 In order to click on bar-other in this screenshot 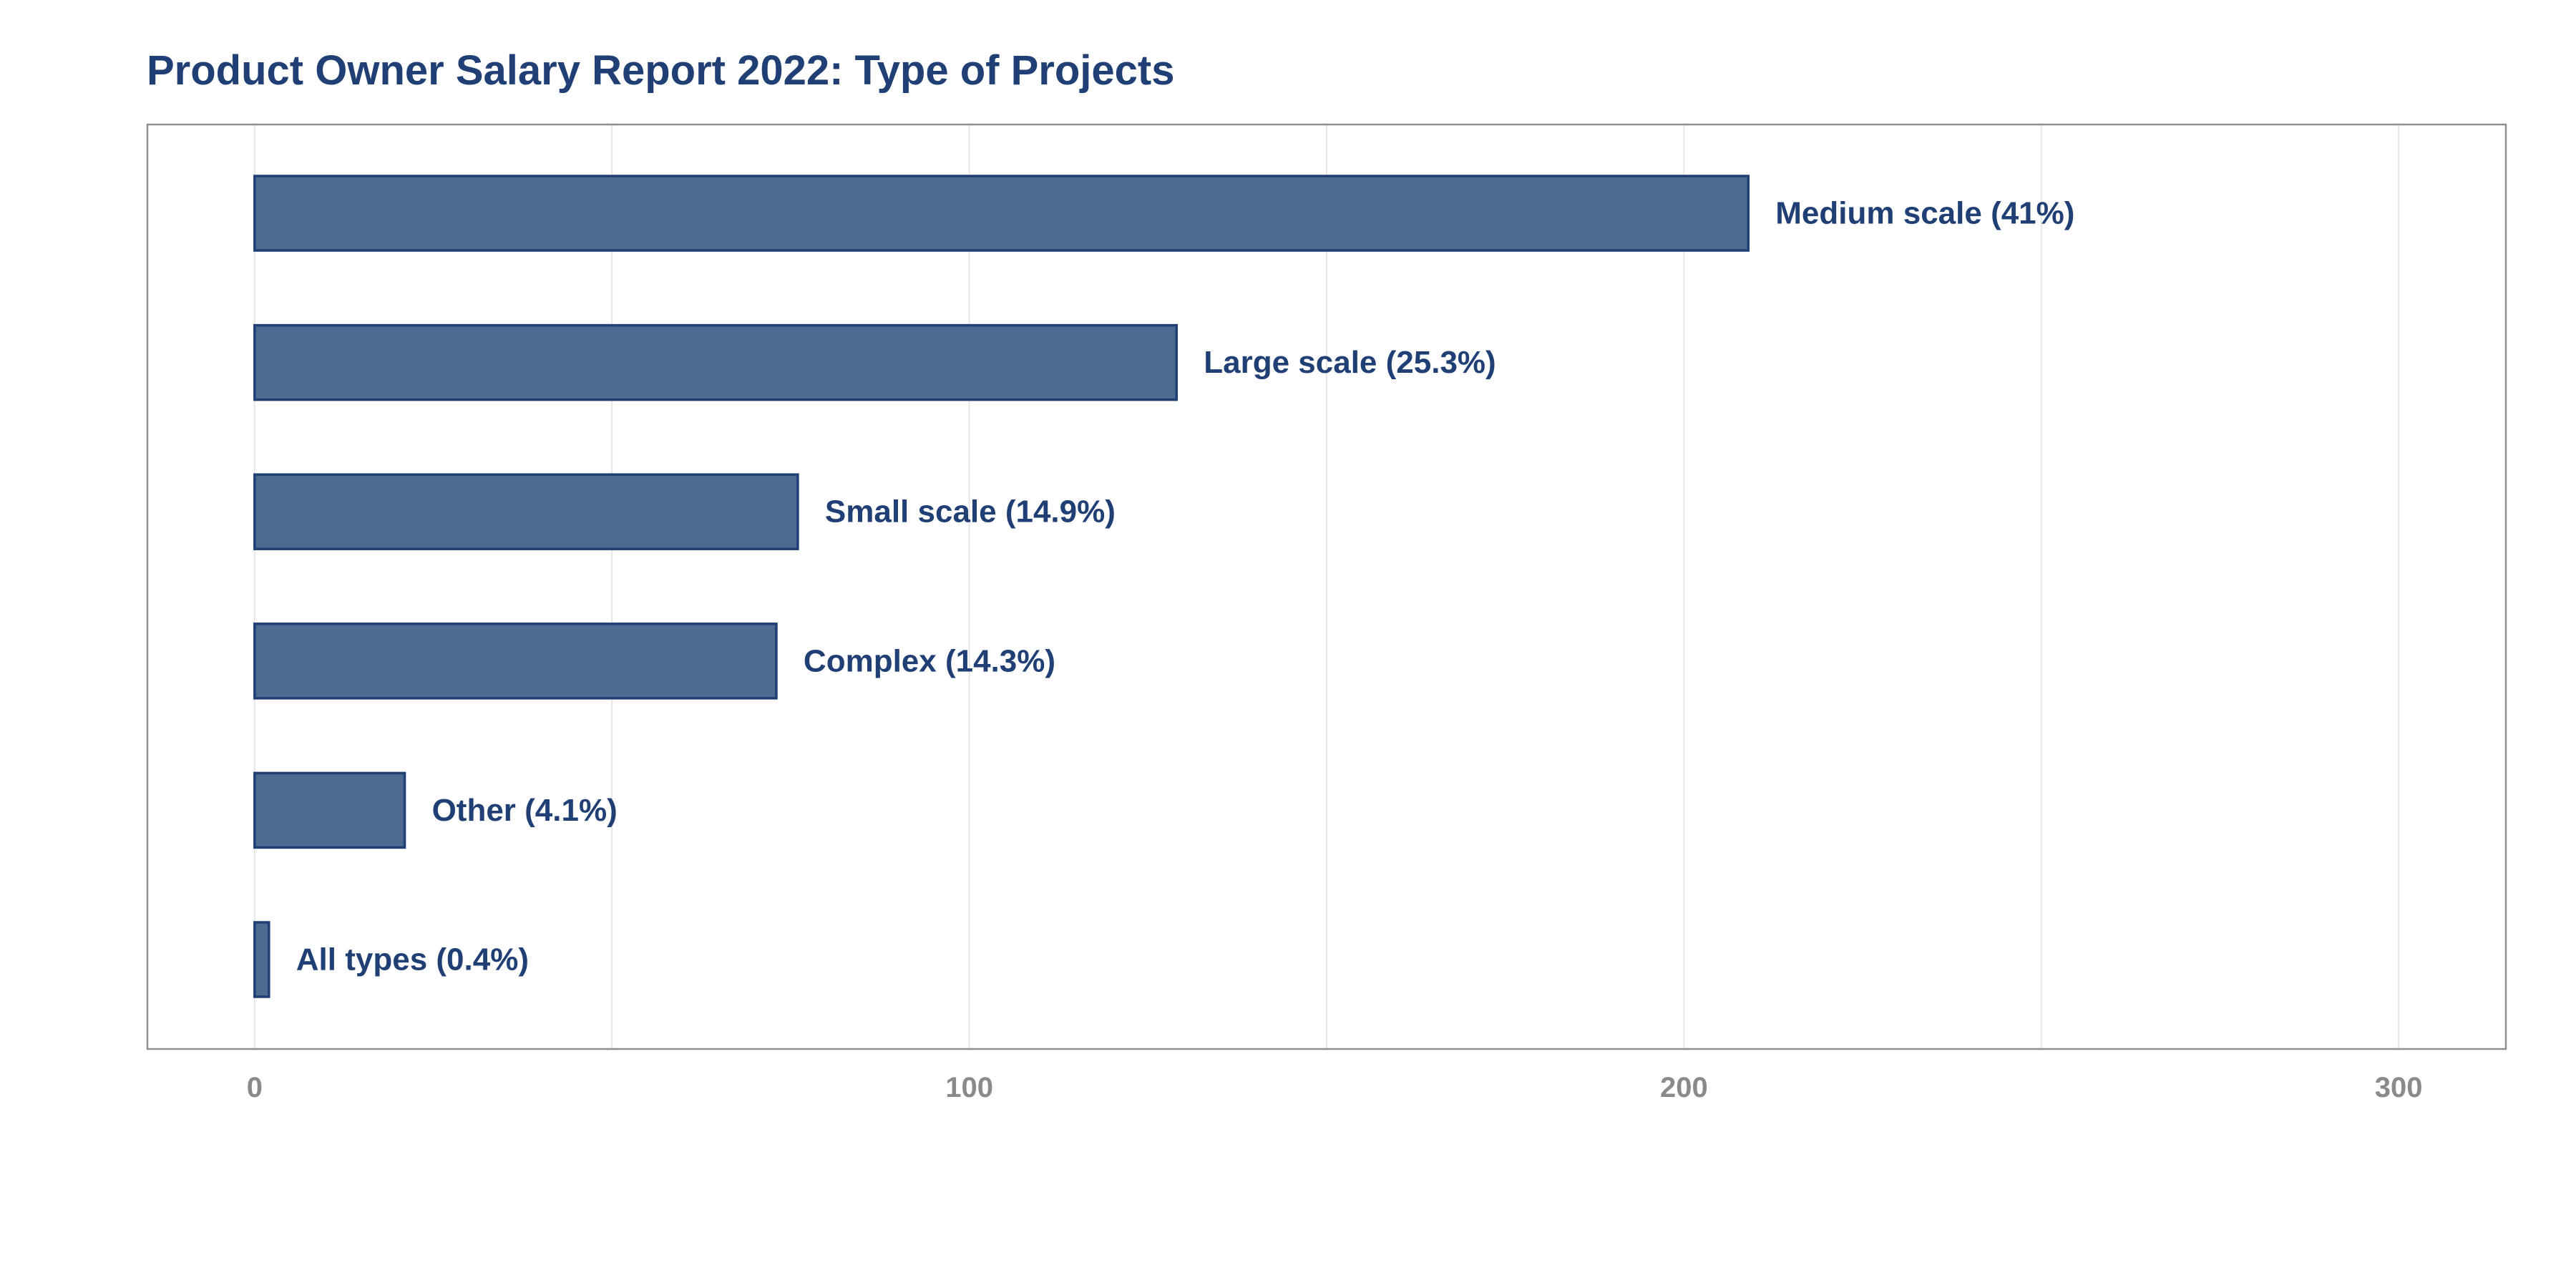, I will do `click(329, 810)`.